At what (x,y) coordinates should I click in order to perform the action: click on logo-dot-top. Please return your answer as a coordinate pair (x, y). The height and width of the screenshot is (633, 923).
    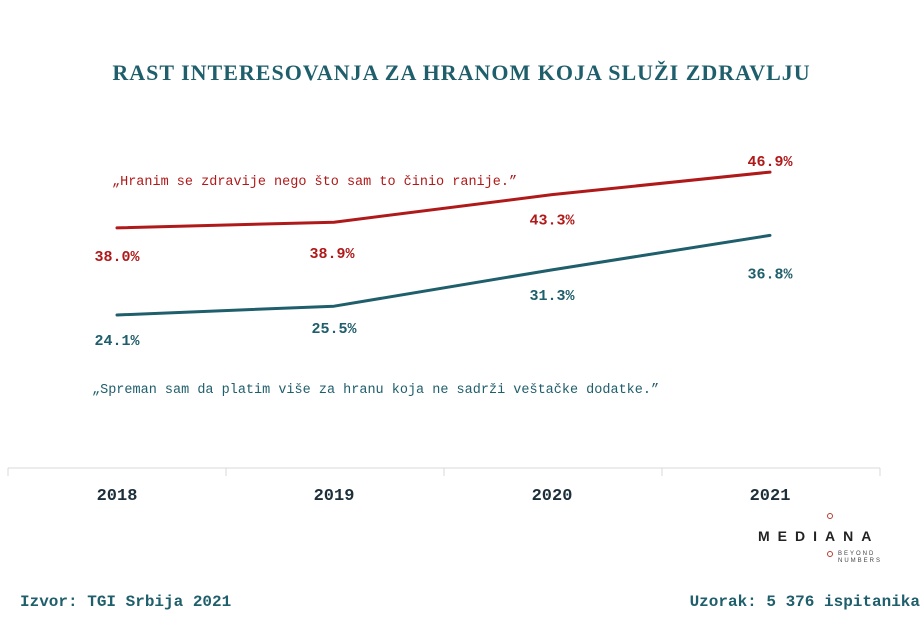
    Looking at the image, I should click on (830, 516).